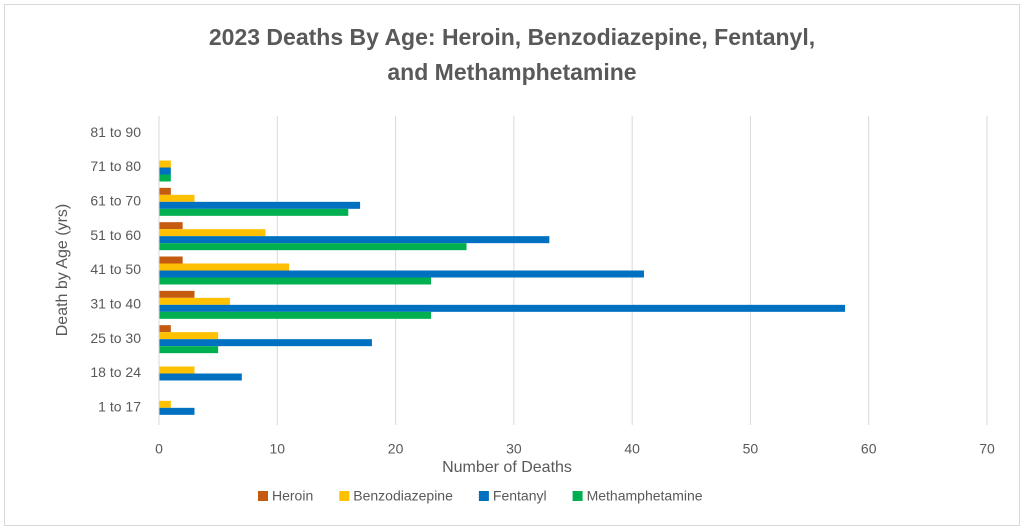 The image size is (1024, 530). I want to click on y-tick-label: 61 to 70, so click(115, 201).